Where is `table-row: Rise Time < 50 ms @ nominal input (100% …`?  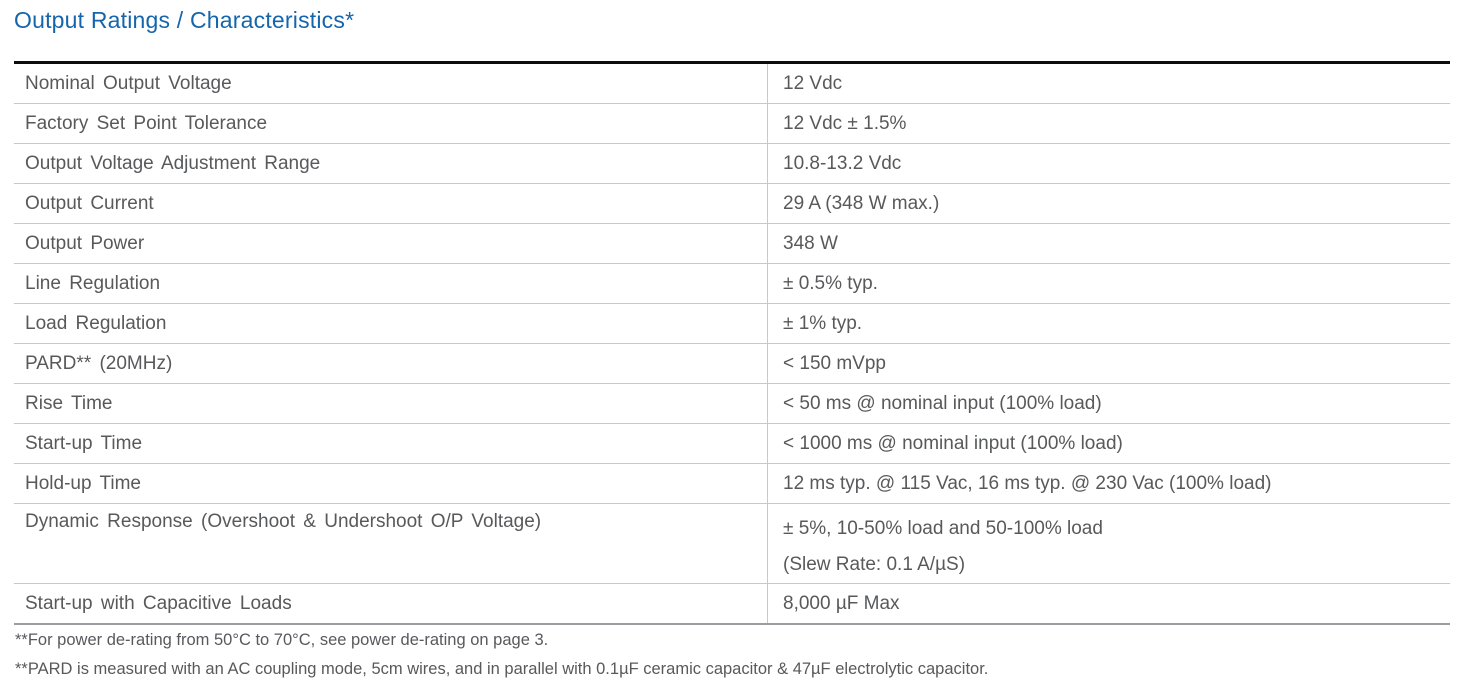 table-row: Rise Time < 50 ms @ nominal input (100% … is located at coordinates (732, 403).